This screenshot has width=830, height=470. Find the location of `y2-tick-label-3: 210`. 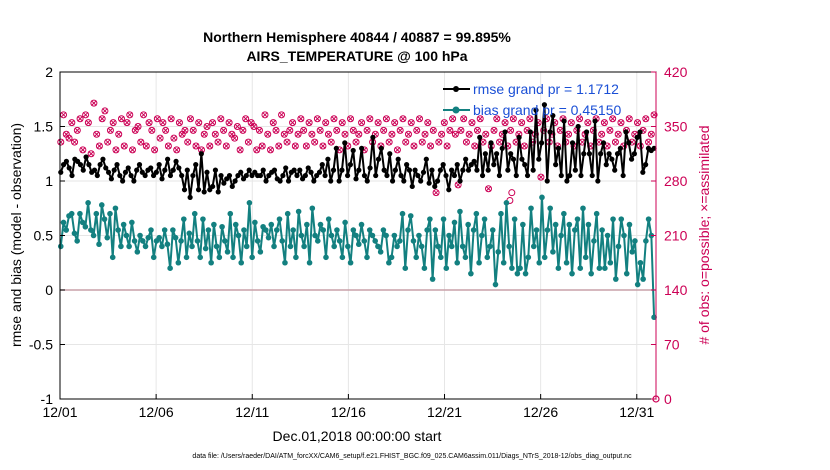

y2-tick-label-3: 210 is located at coordinates (676, 236).